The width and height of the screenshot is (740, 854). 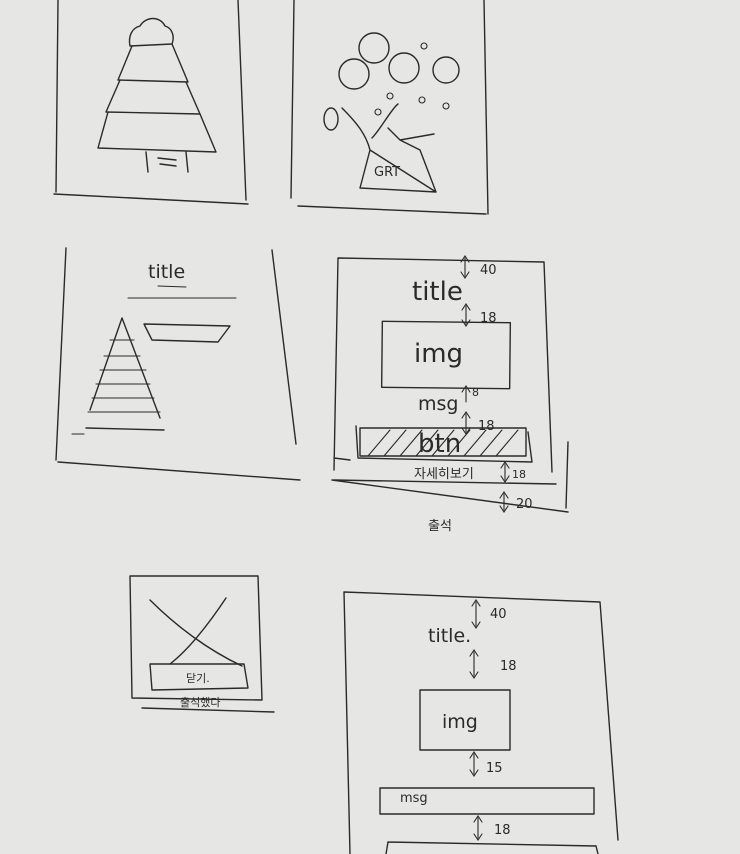 I want to click on panel-balloon-tree: GRT, so click(x=389, y=107).